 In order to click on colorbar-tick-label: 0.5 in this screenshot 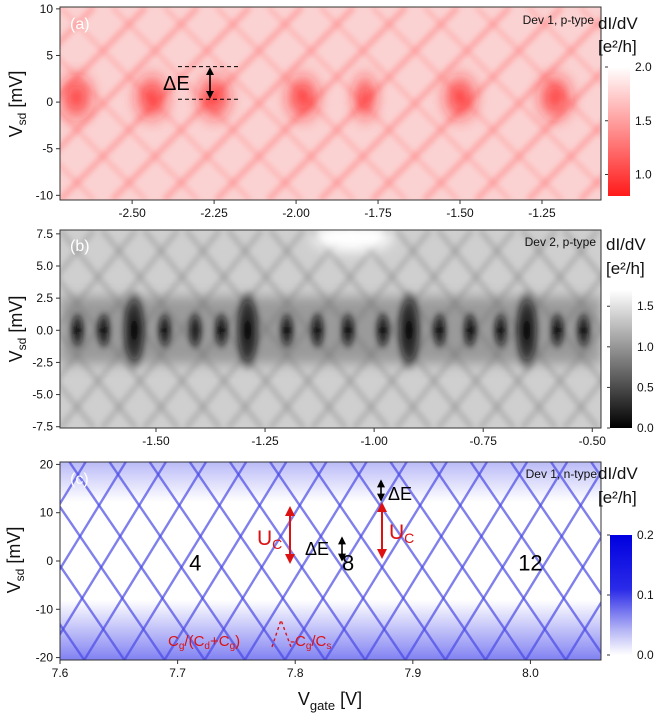, I will do `click(645, 387)`.